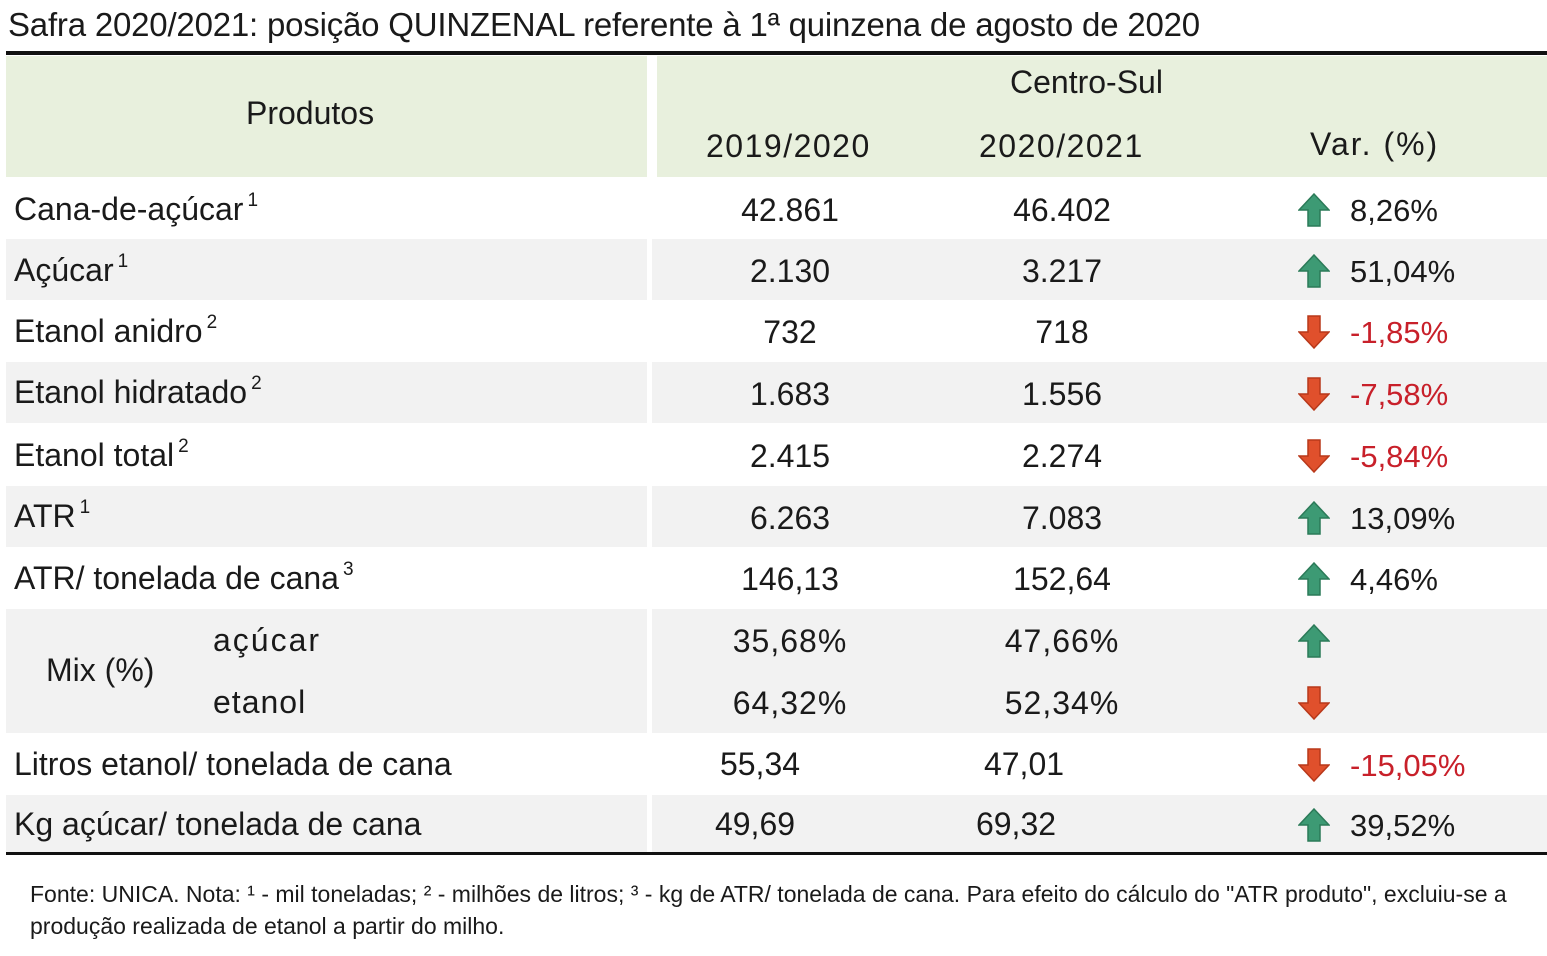 This screenshot has height=956, width=1547. I want to click on row-value-2019: 146,13, so click(790, 579).